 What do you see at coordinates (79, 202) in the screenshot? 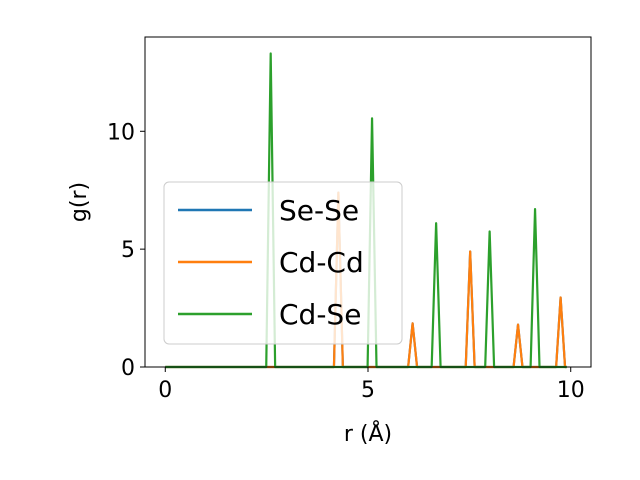
I see `y-axis-label: g(r)` at bounding box center [79, 202].